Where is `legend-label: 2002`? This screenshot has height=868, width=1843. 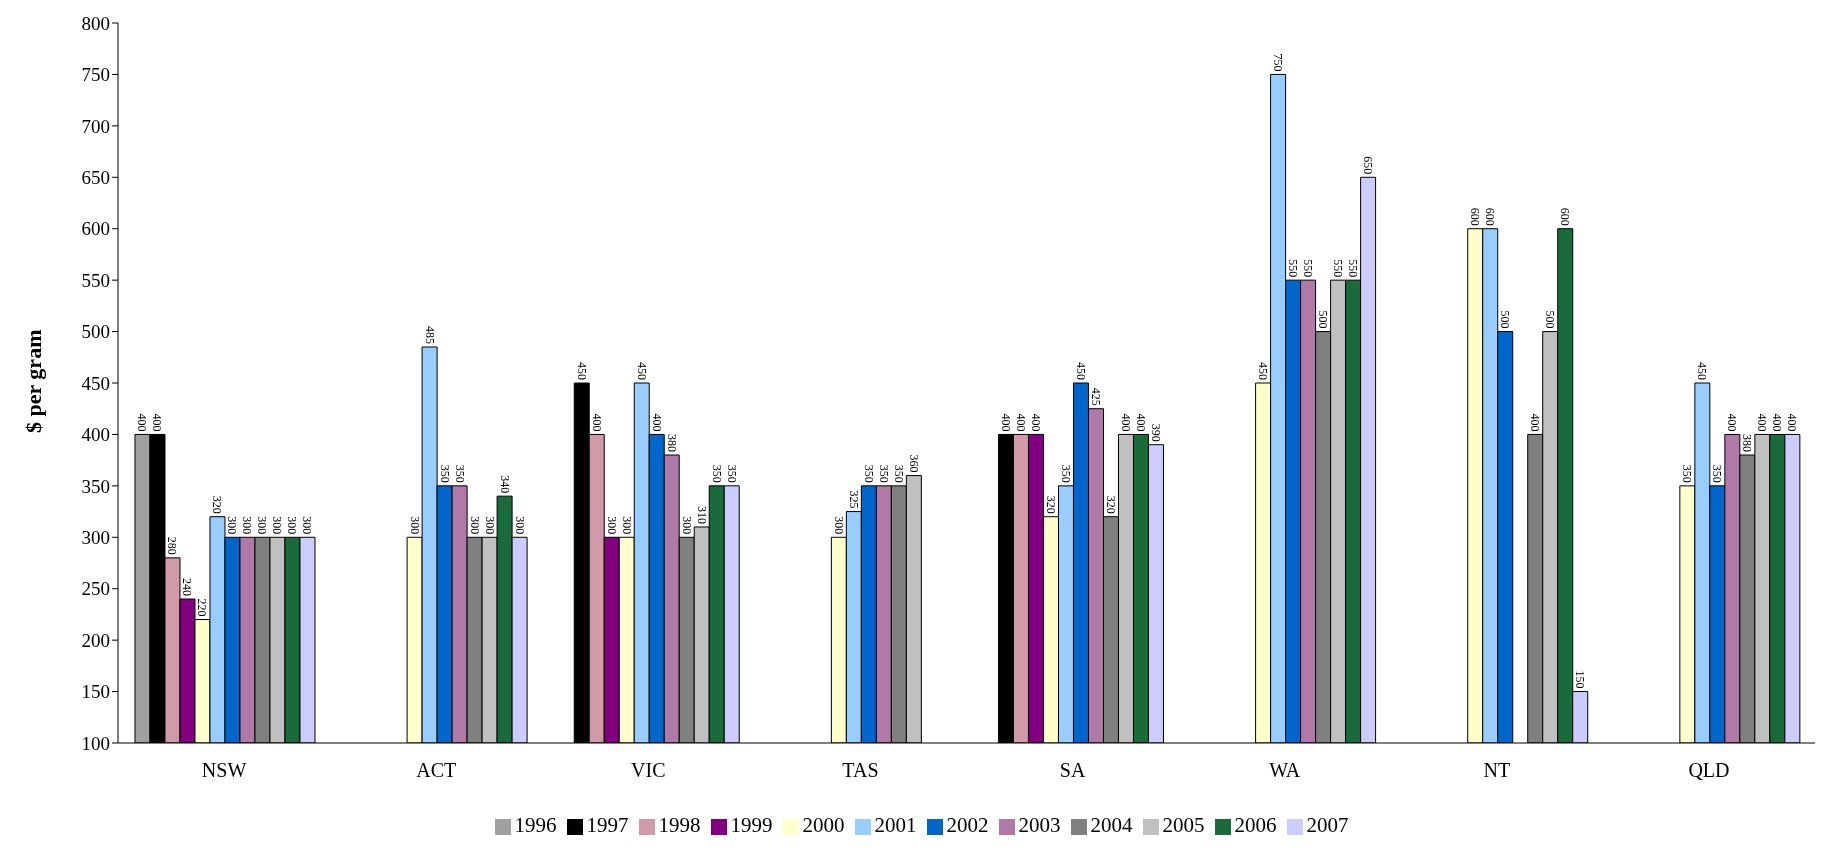 legend-label: 2002 is located at coordinates (967, 825).